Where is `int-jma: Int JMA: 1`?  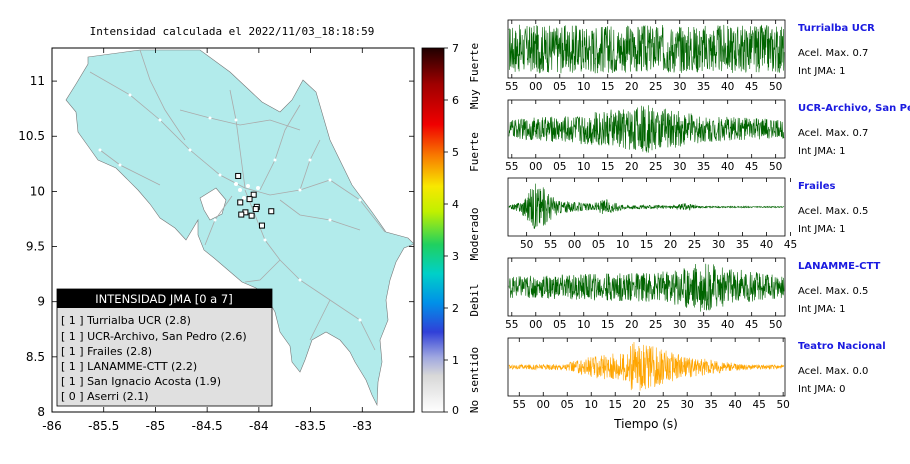
int-jma: Int JMA: 1 is located at coordinates (822, 309).